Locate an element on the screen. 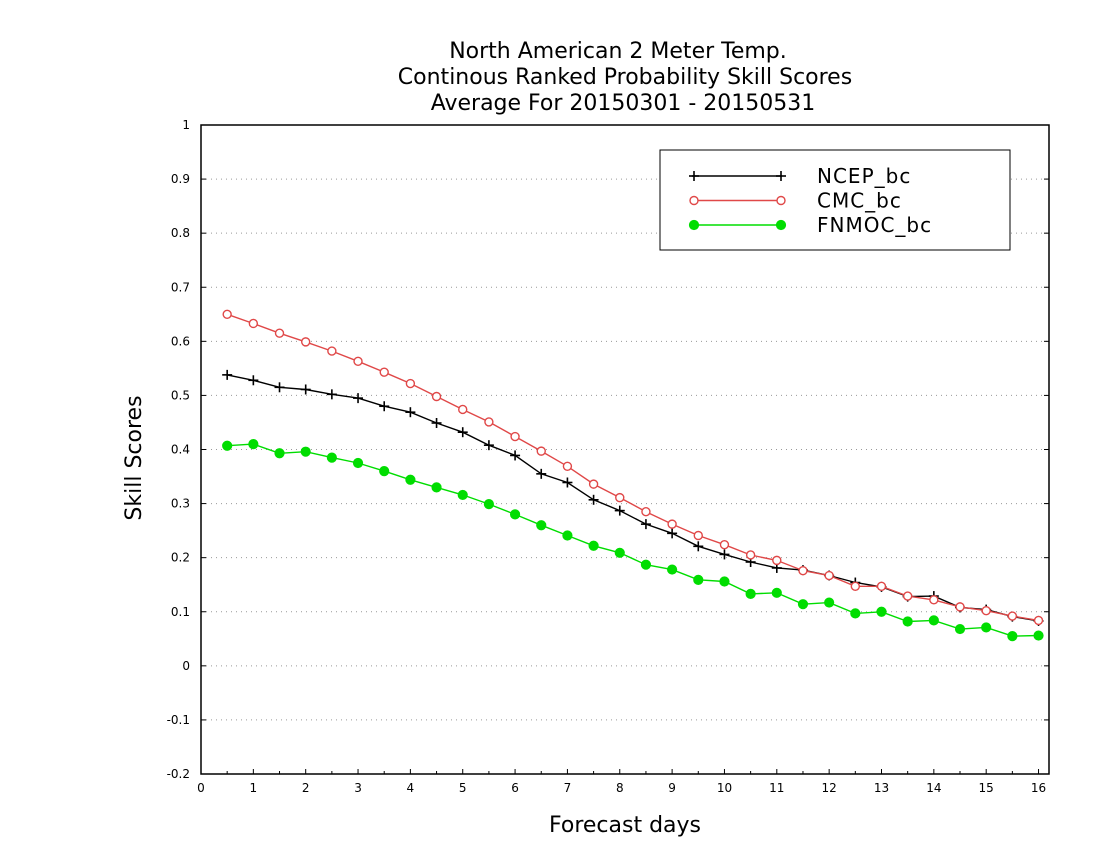 The height and width of the screenshot is (850, 1100). y-tick-label: 0 is located at coordinates (186, 666).